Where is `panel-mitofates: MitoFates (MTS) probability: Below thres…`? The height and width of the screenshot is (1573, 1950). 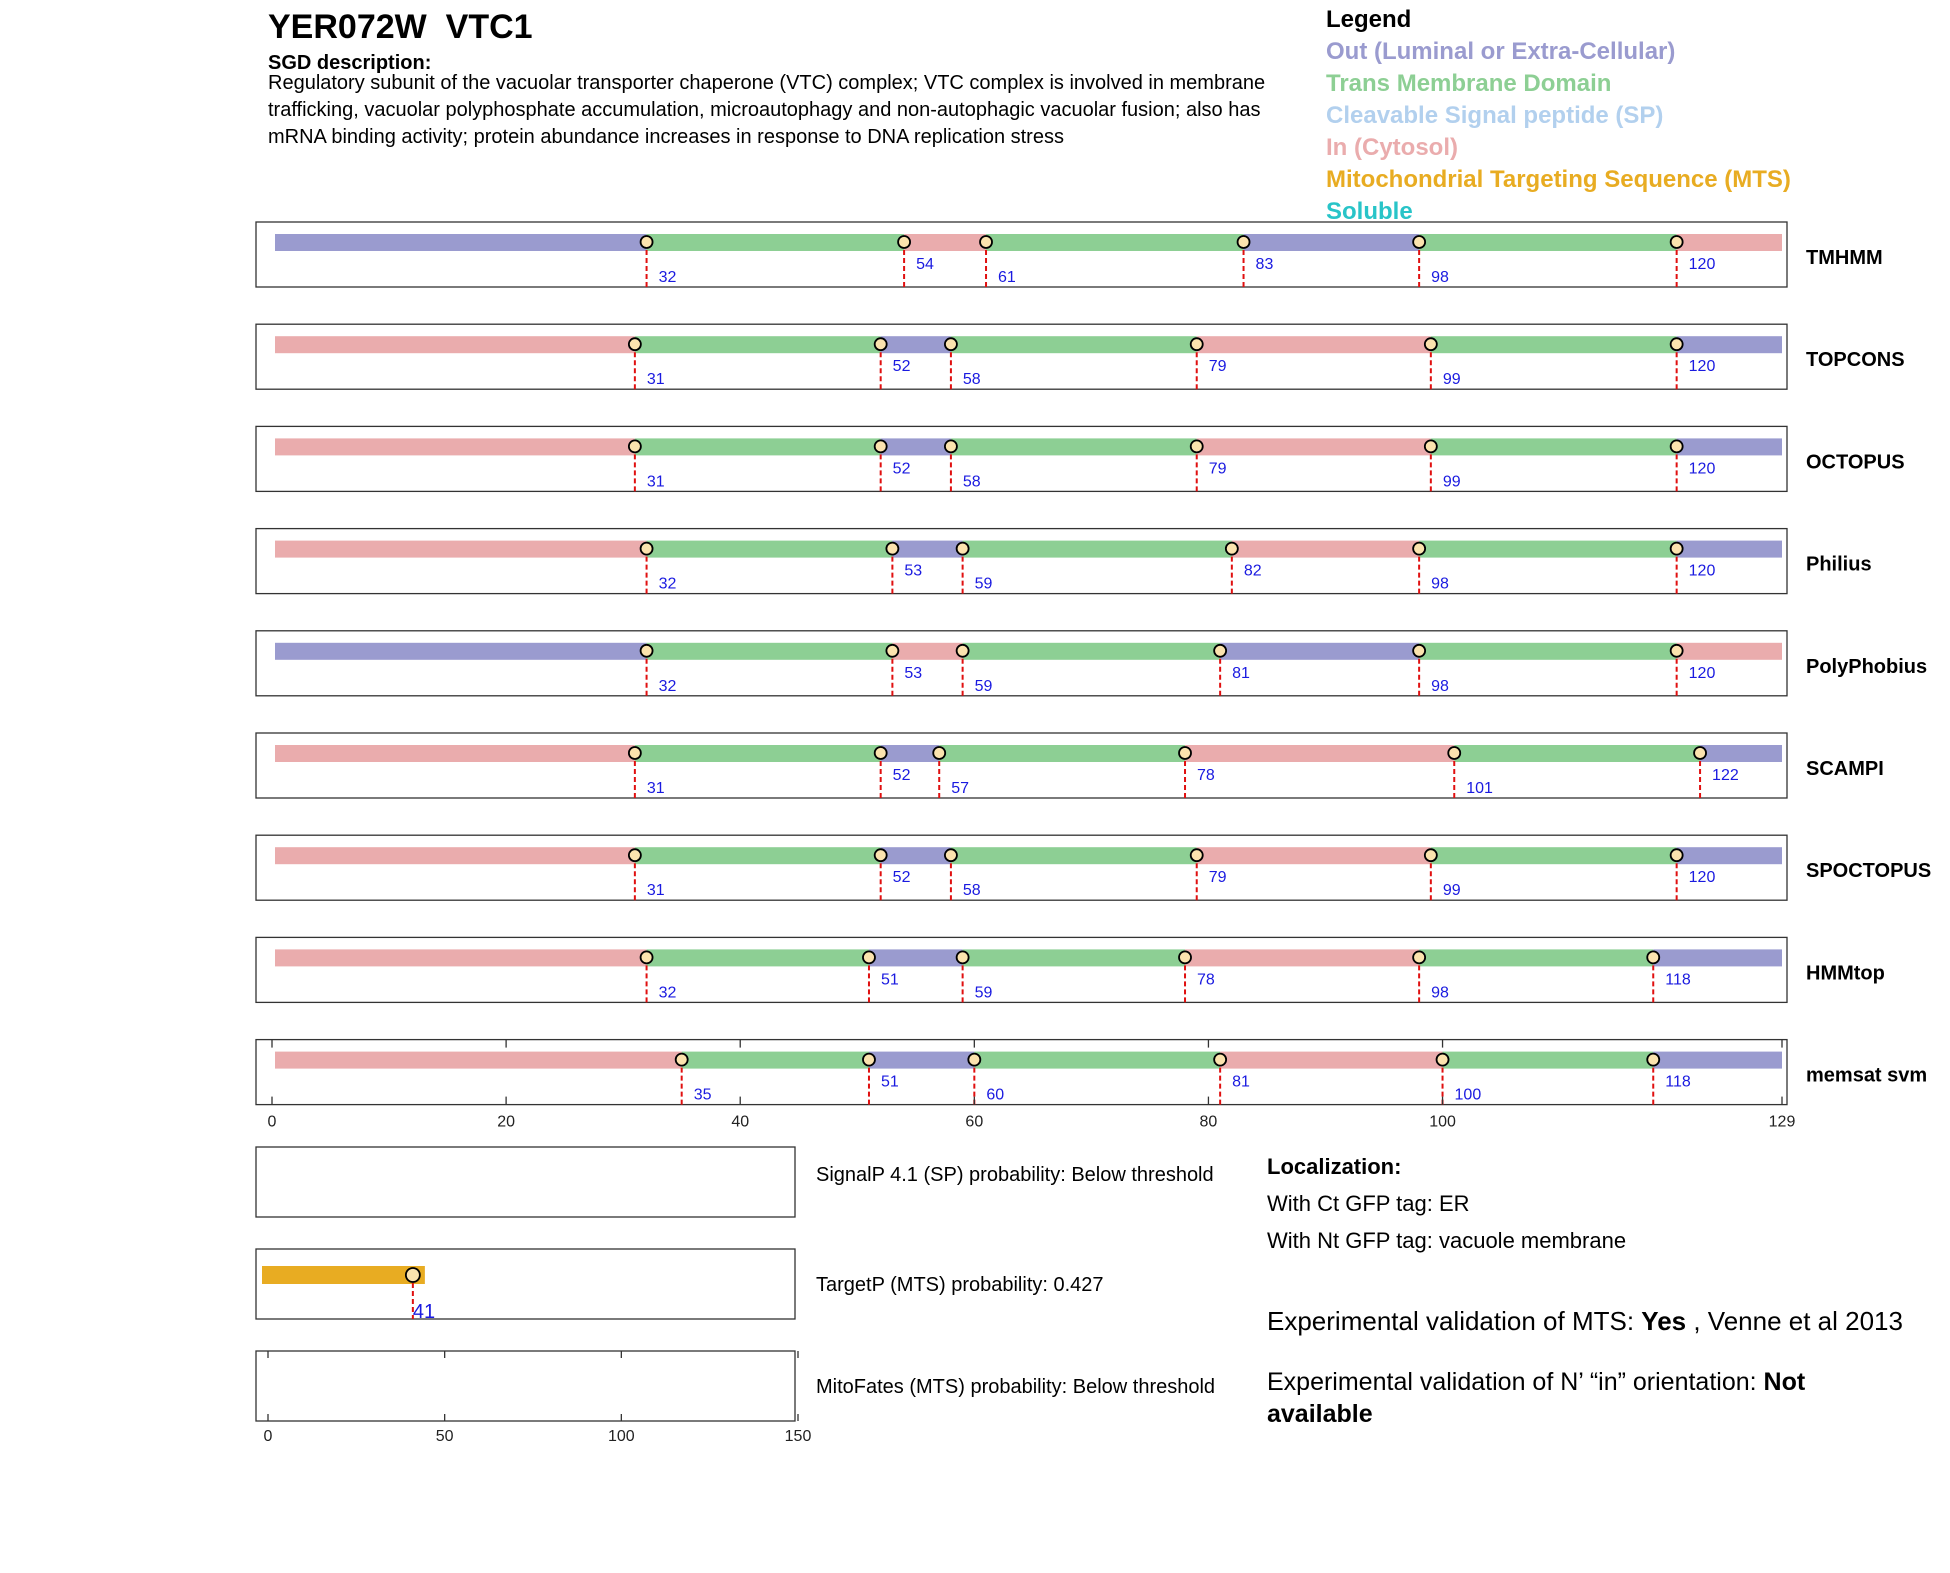 panel-mitofates: MitoFates (MTS) probability: Below thres… is located at coordinates (735, 1386).